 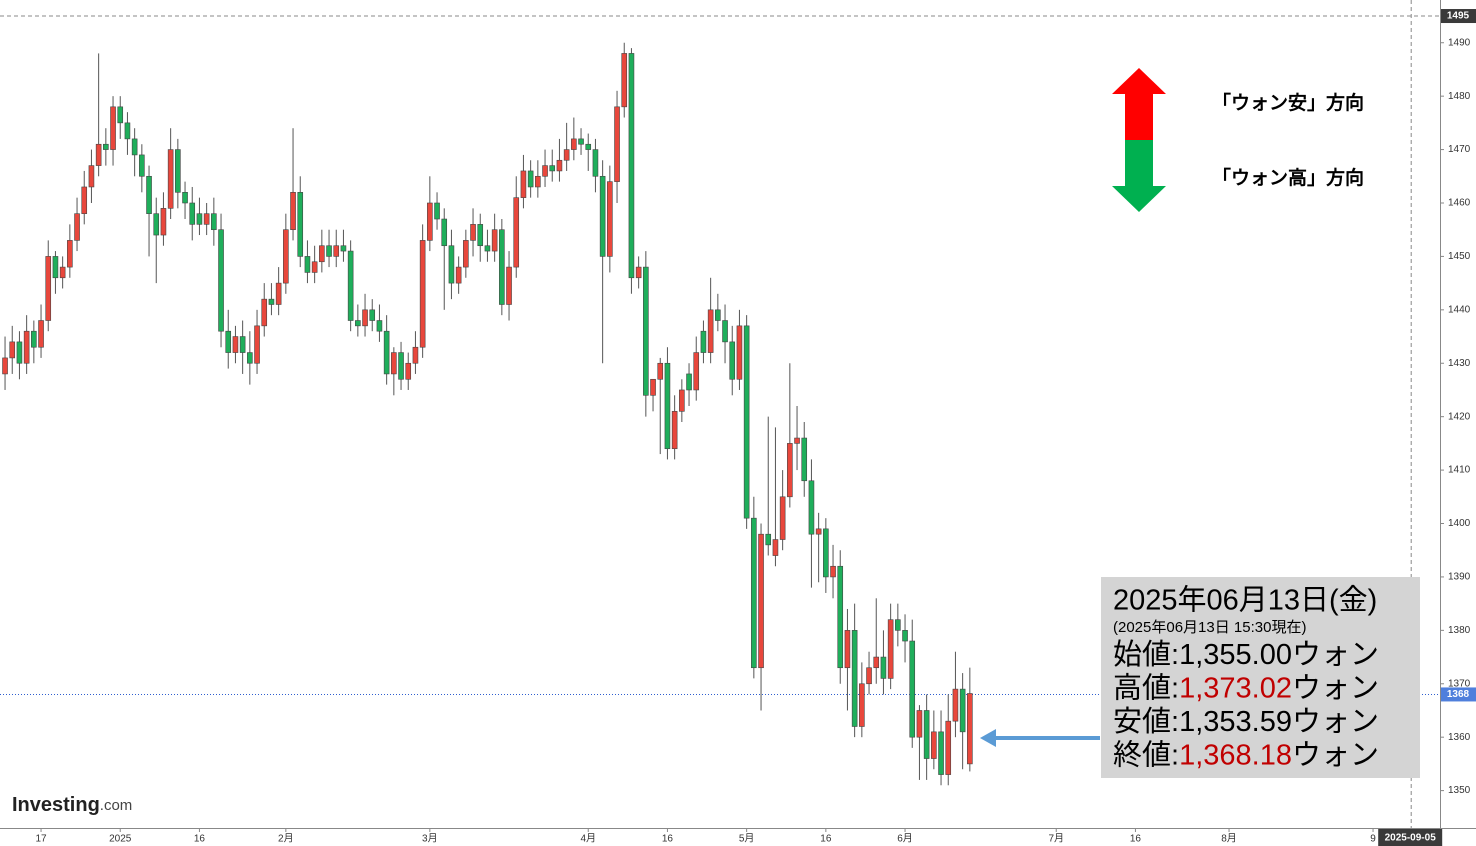 What do you see at coordinates (1459, 363) in the screenshot?
I see `y-tick-label: 1430` at bounding box center [1459, 363].